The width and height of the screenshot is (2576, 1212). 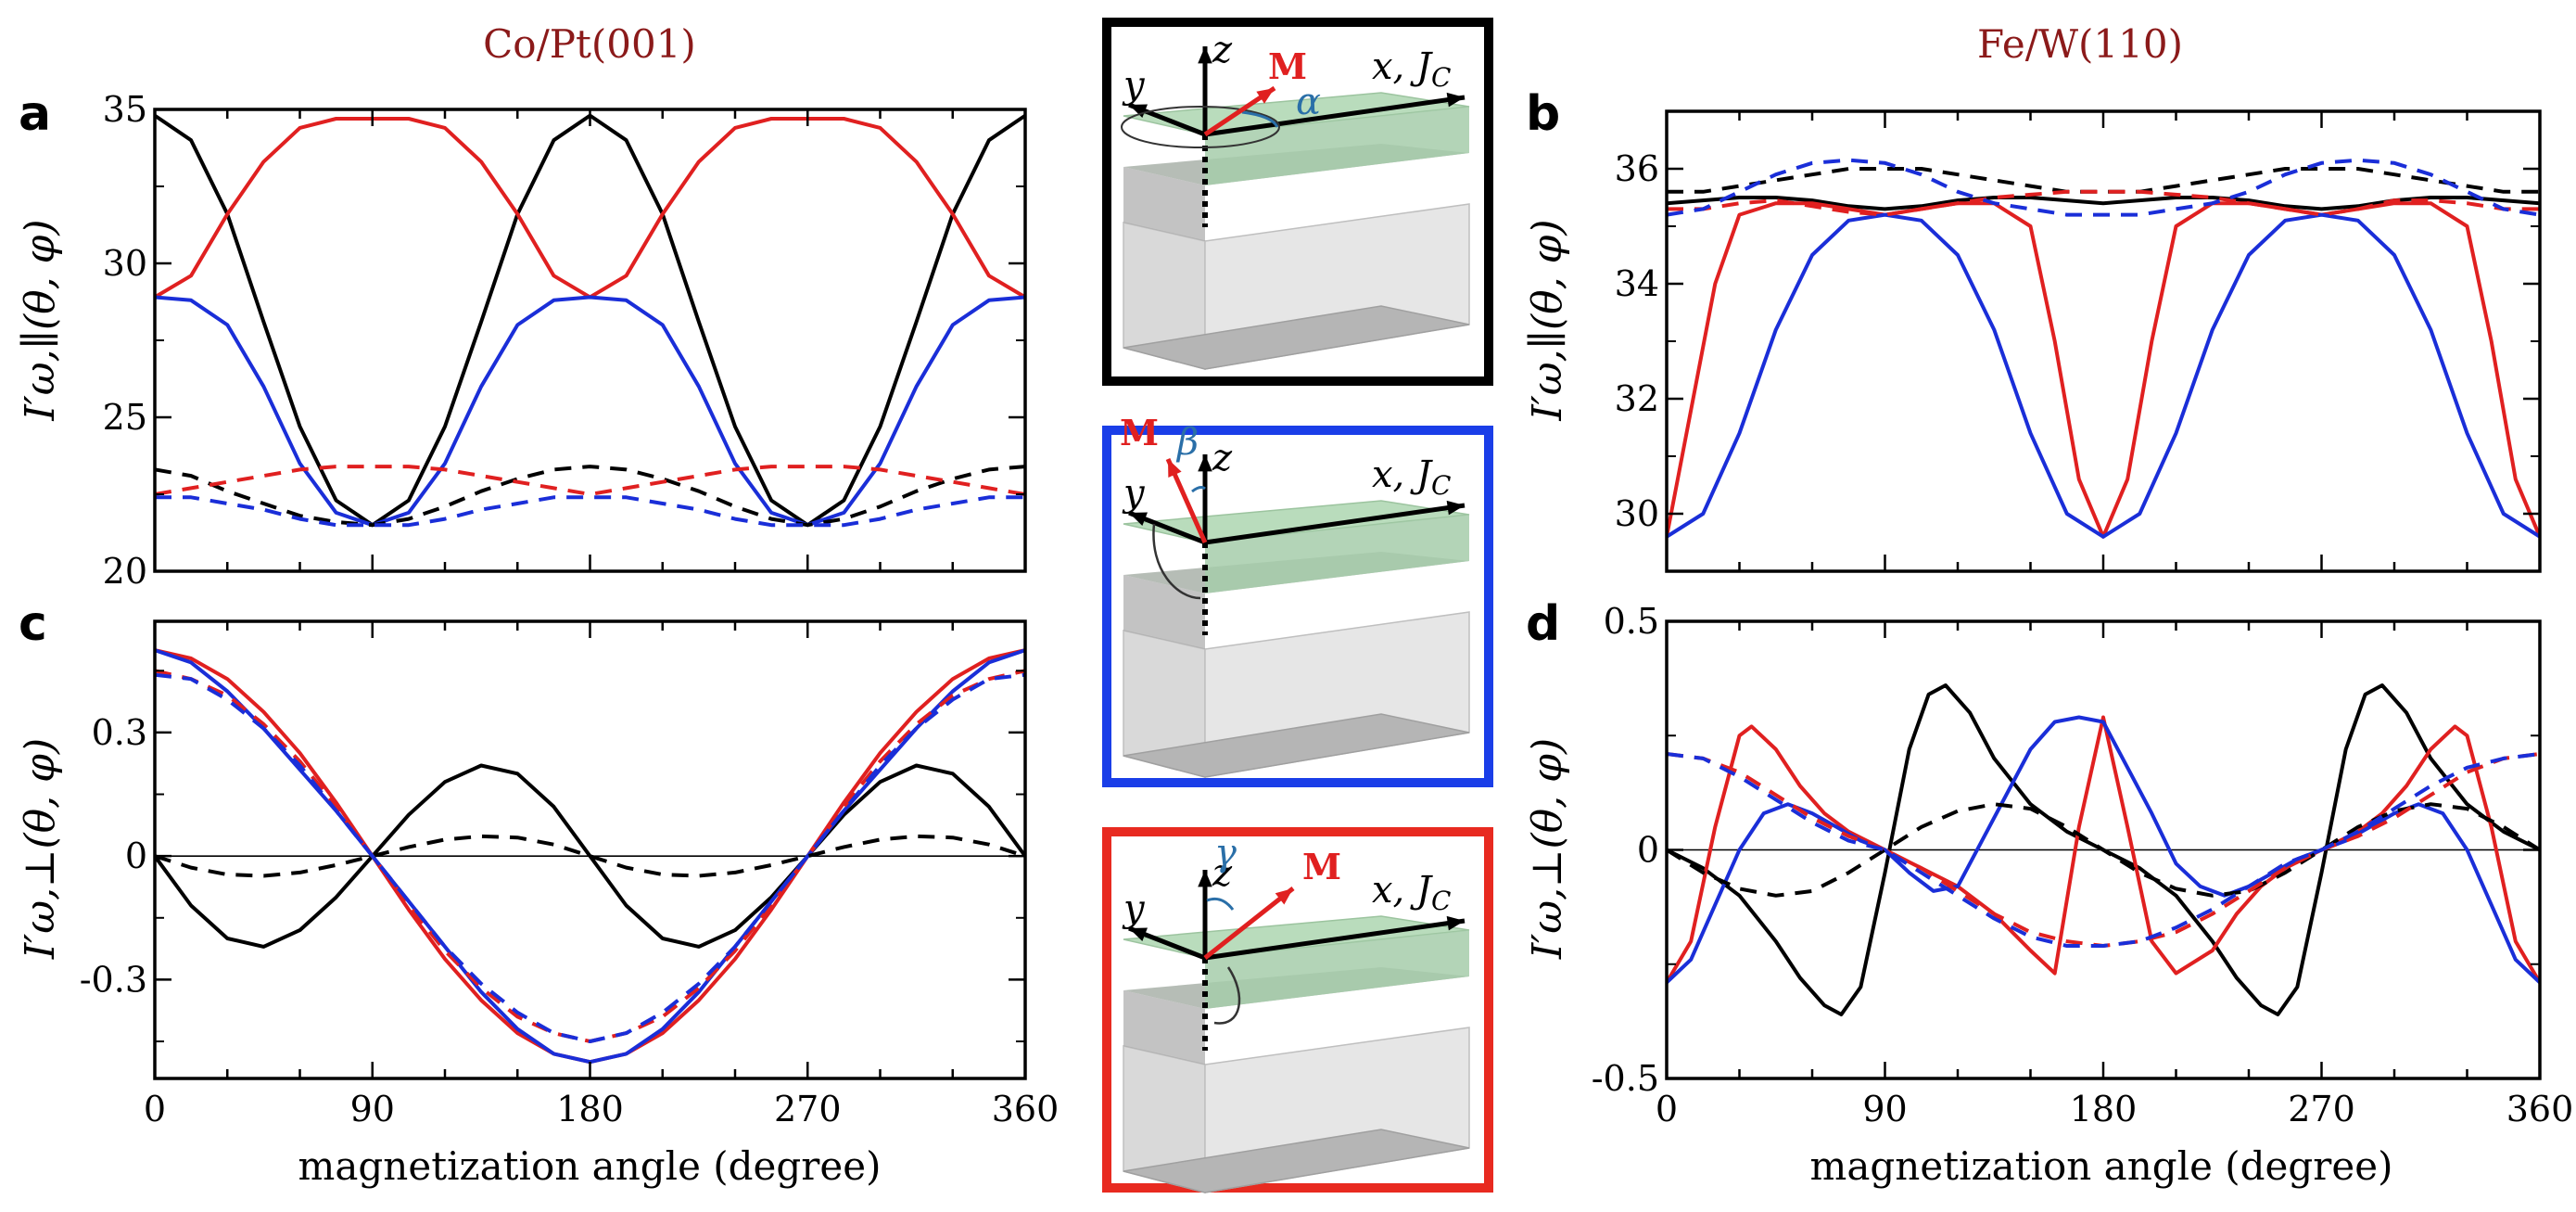 What do you see at coordinates (125, 109) in the screenshot?
I see `ytick-label-a: 35` at bounding box center [125, 109].